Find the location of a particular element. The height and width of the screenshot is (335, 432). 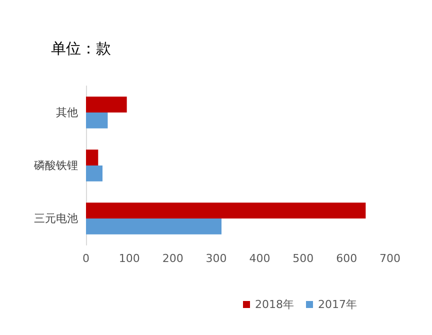

legend-label: 2017年 is located at coordinates (337, 304).